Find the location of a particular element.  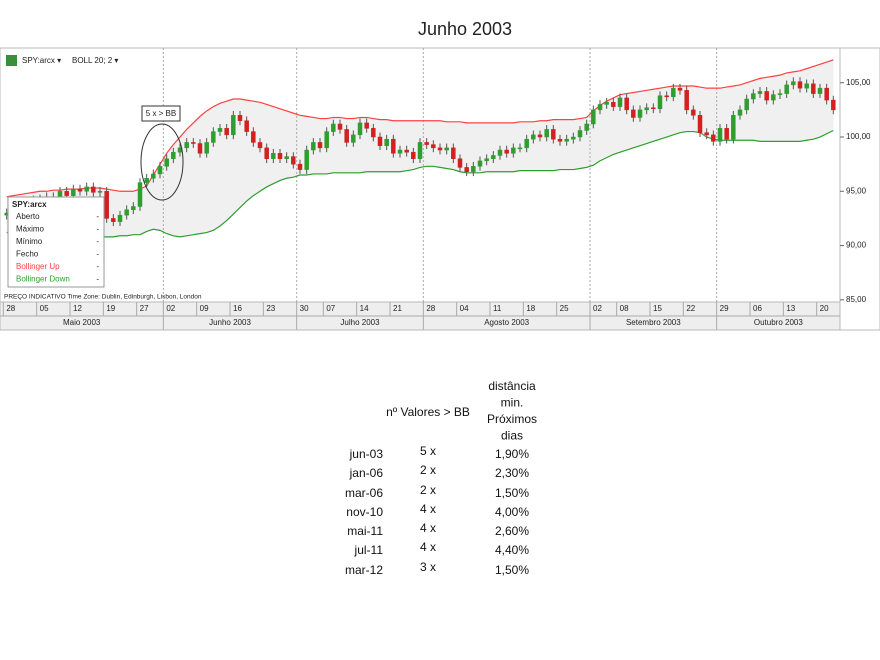

x-tick-label: 25 is located at coordinates (564, 308).